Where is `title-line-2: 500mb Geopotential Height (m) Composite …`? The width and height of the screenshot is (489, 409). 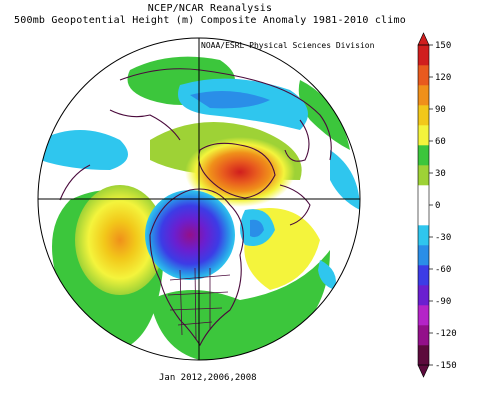
title-line-2: 500mb Geopotential Height (m) Composite … is located at coordinates (210, 20).